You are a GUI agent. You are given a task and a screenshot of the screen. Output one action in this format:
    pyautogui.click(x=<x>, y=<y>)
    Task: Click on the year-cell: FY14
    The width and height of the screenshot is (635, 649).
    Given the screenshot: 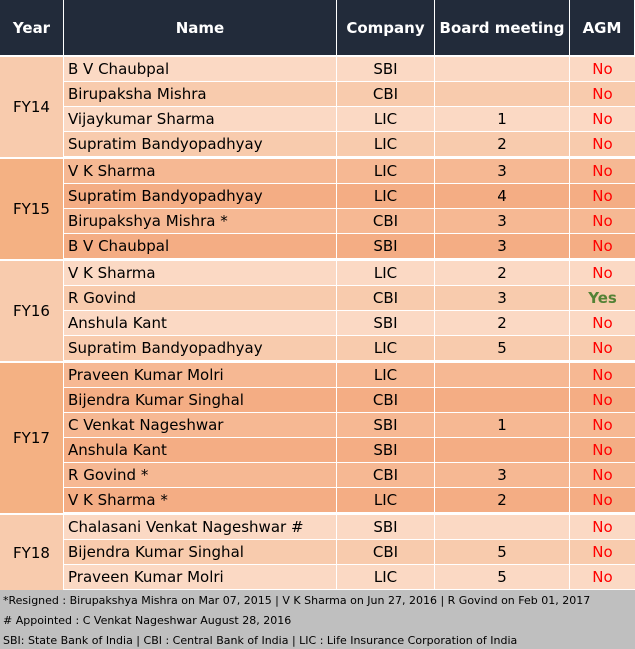 What is the action you would take?
    pyautogui.click(x=32, y=107)
    